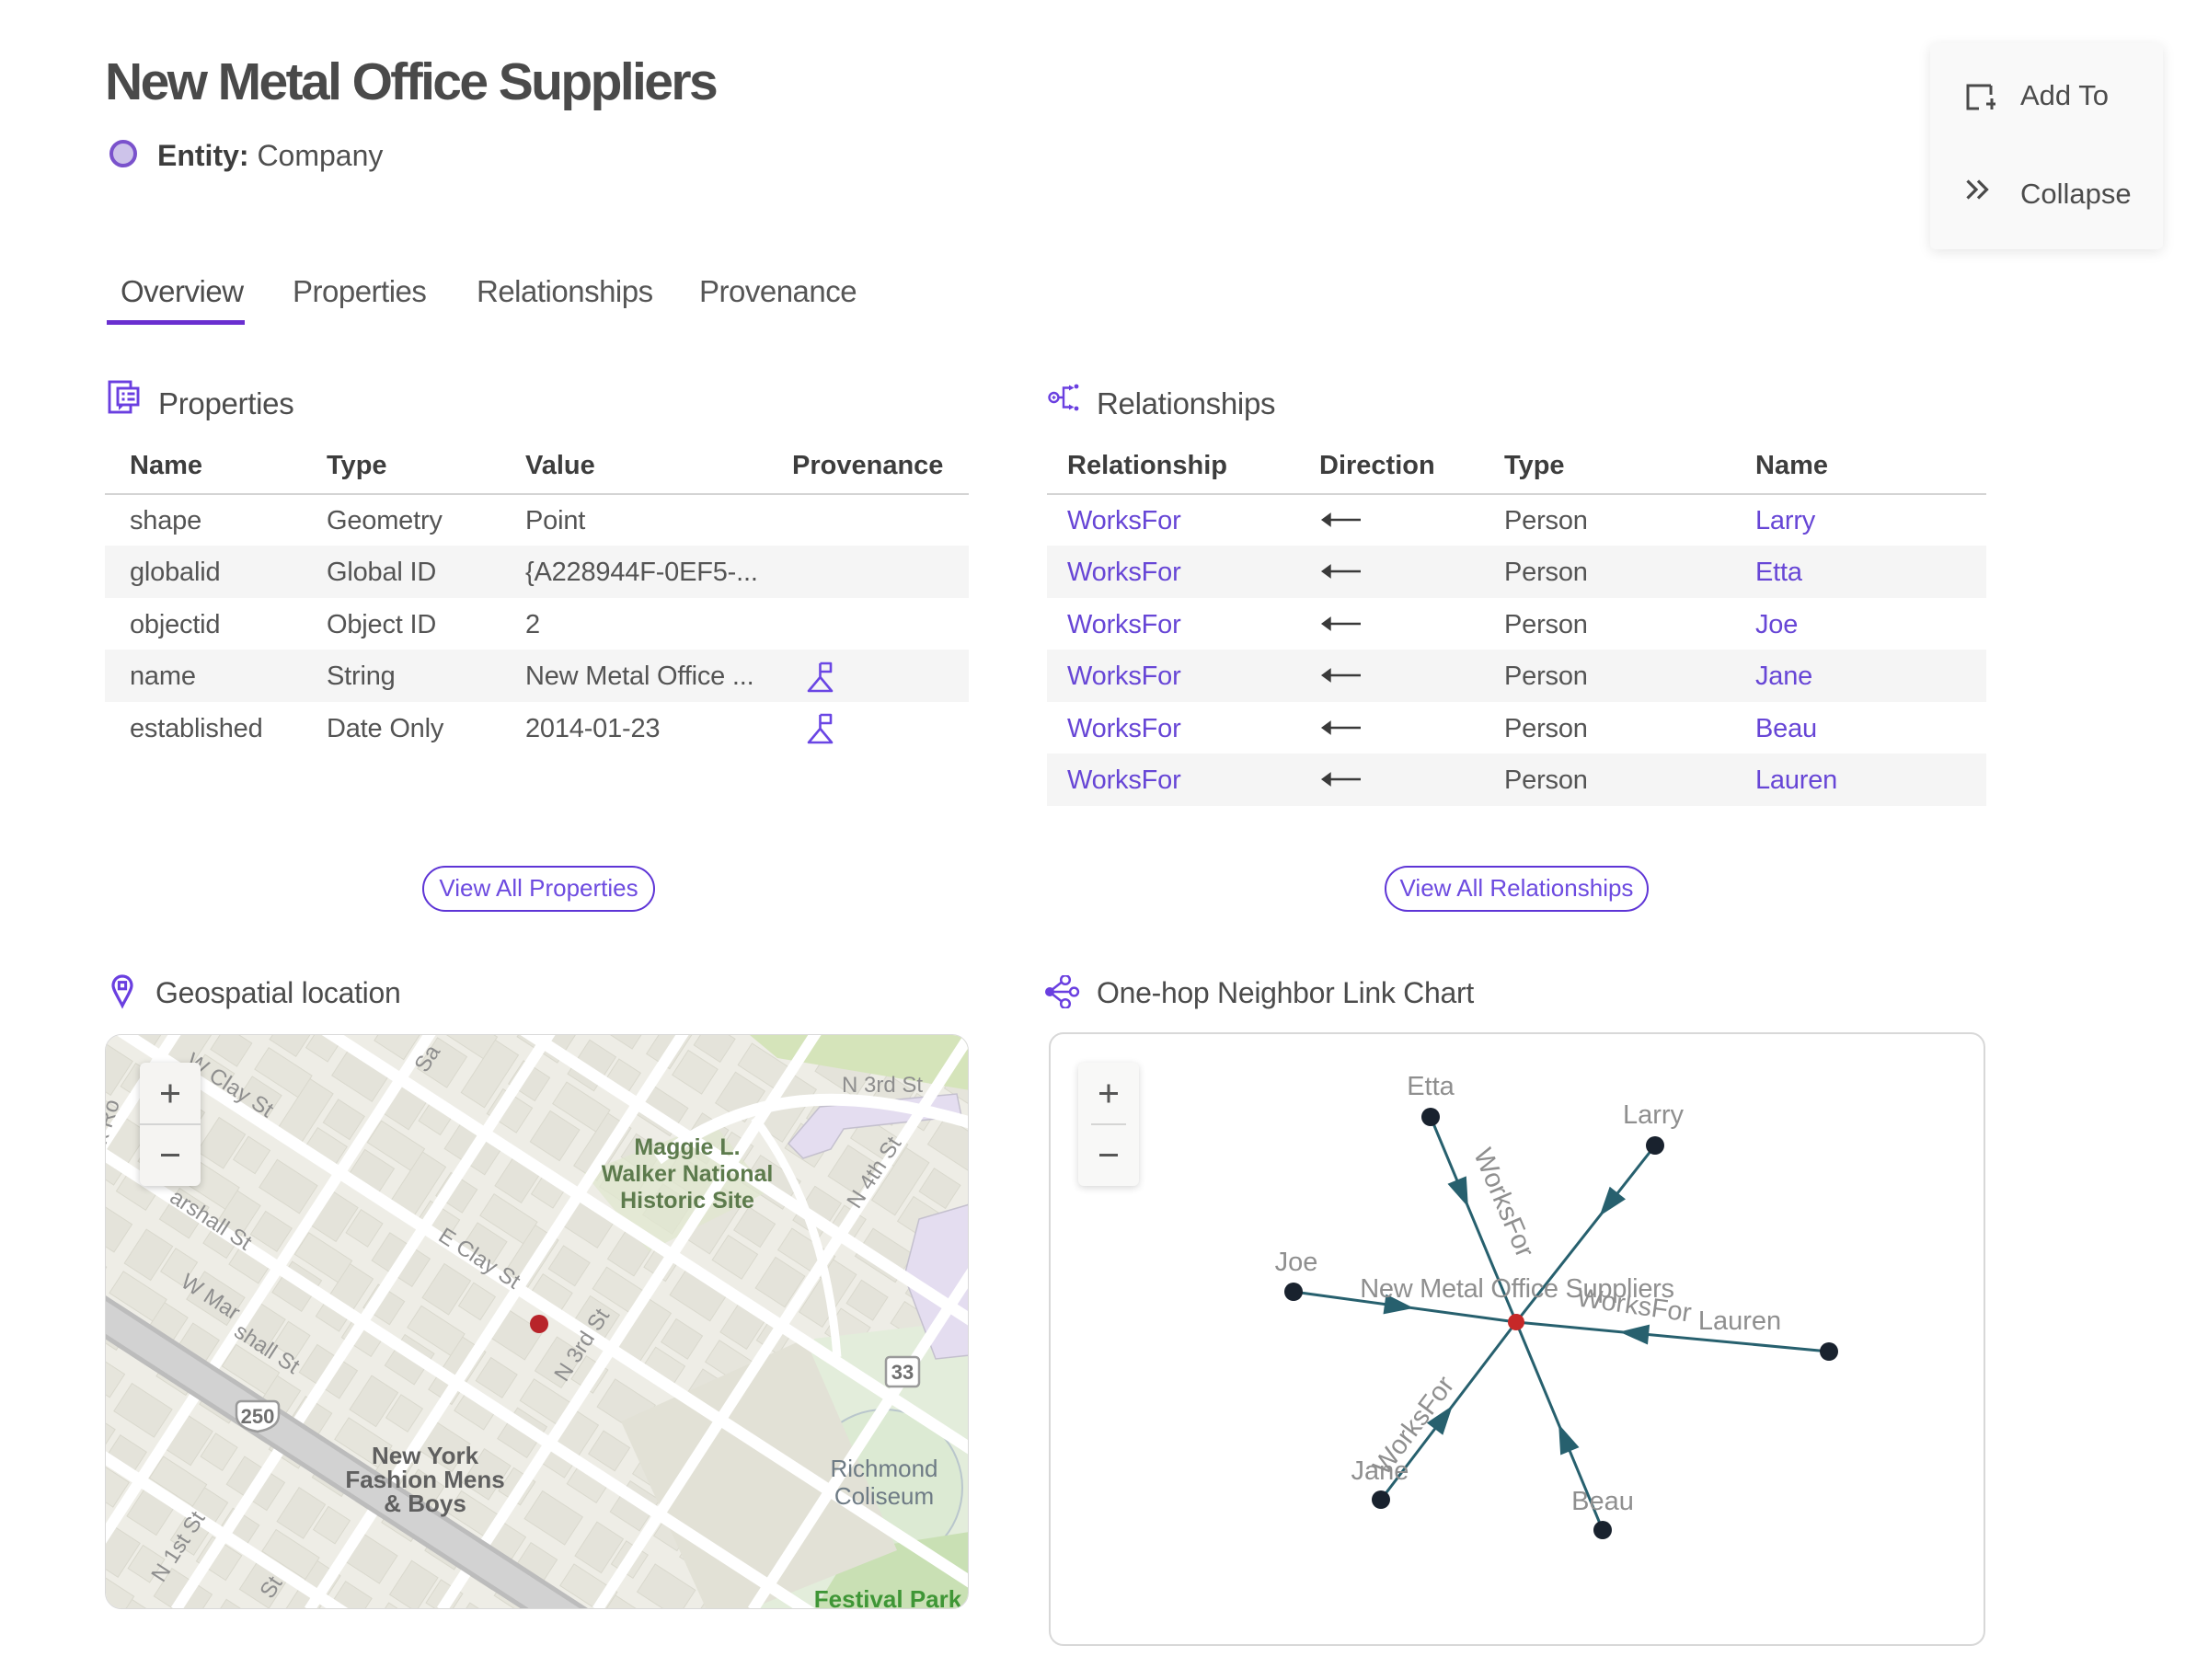 The height and width of the screenshot is (1680, 2208). I want to click on svg-text: Festival Park, so click(888, 1597).